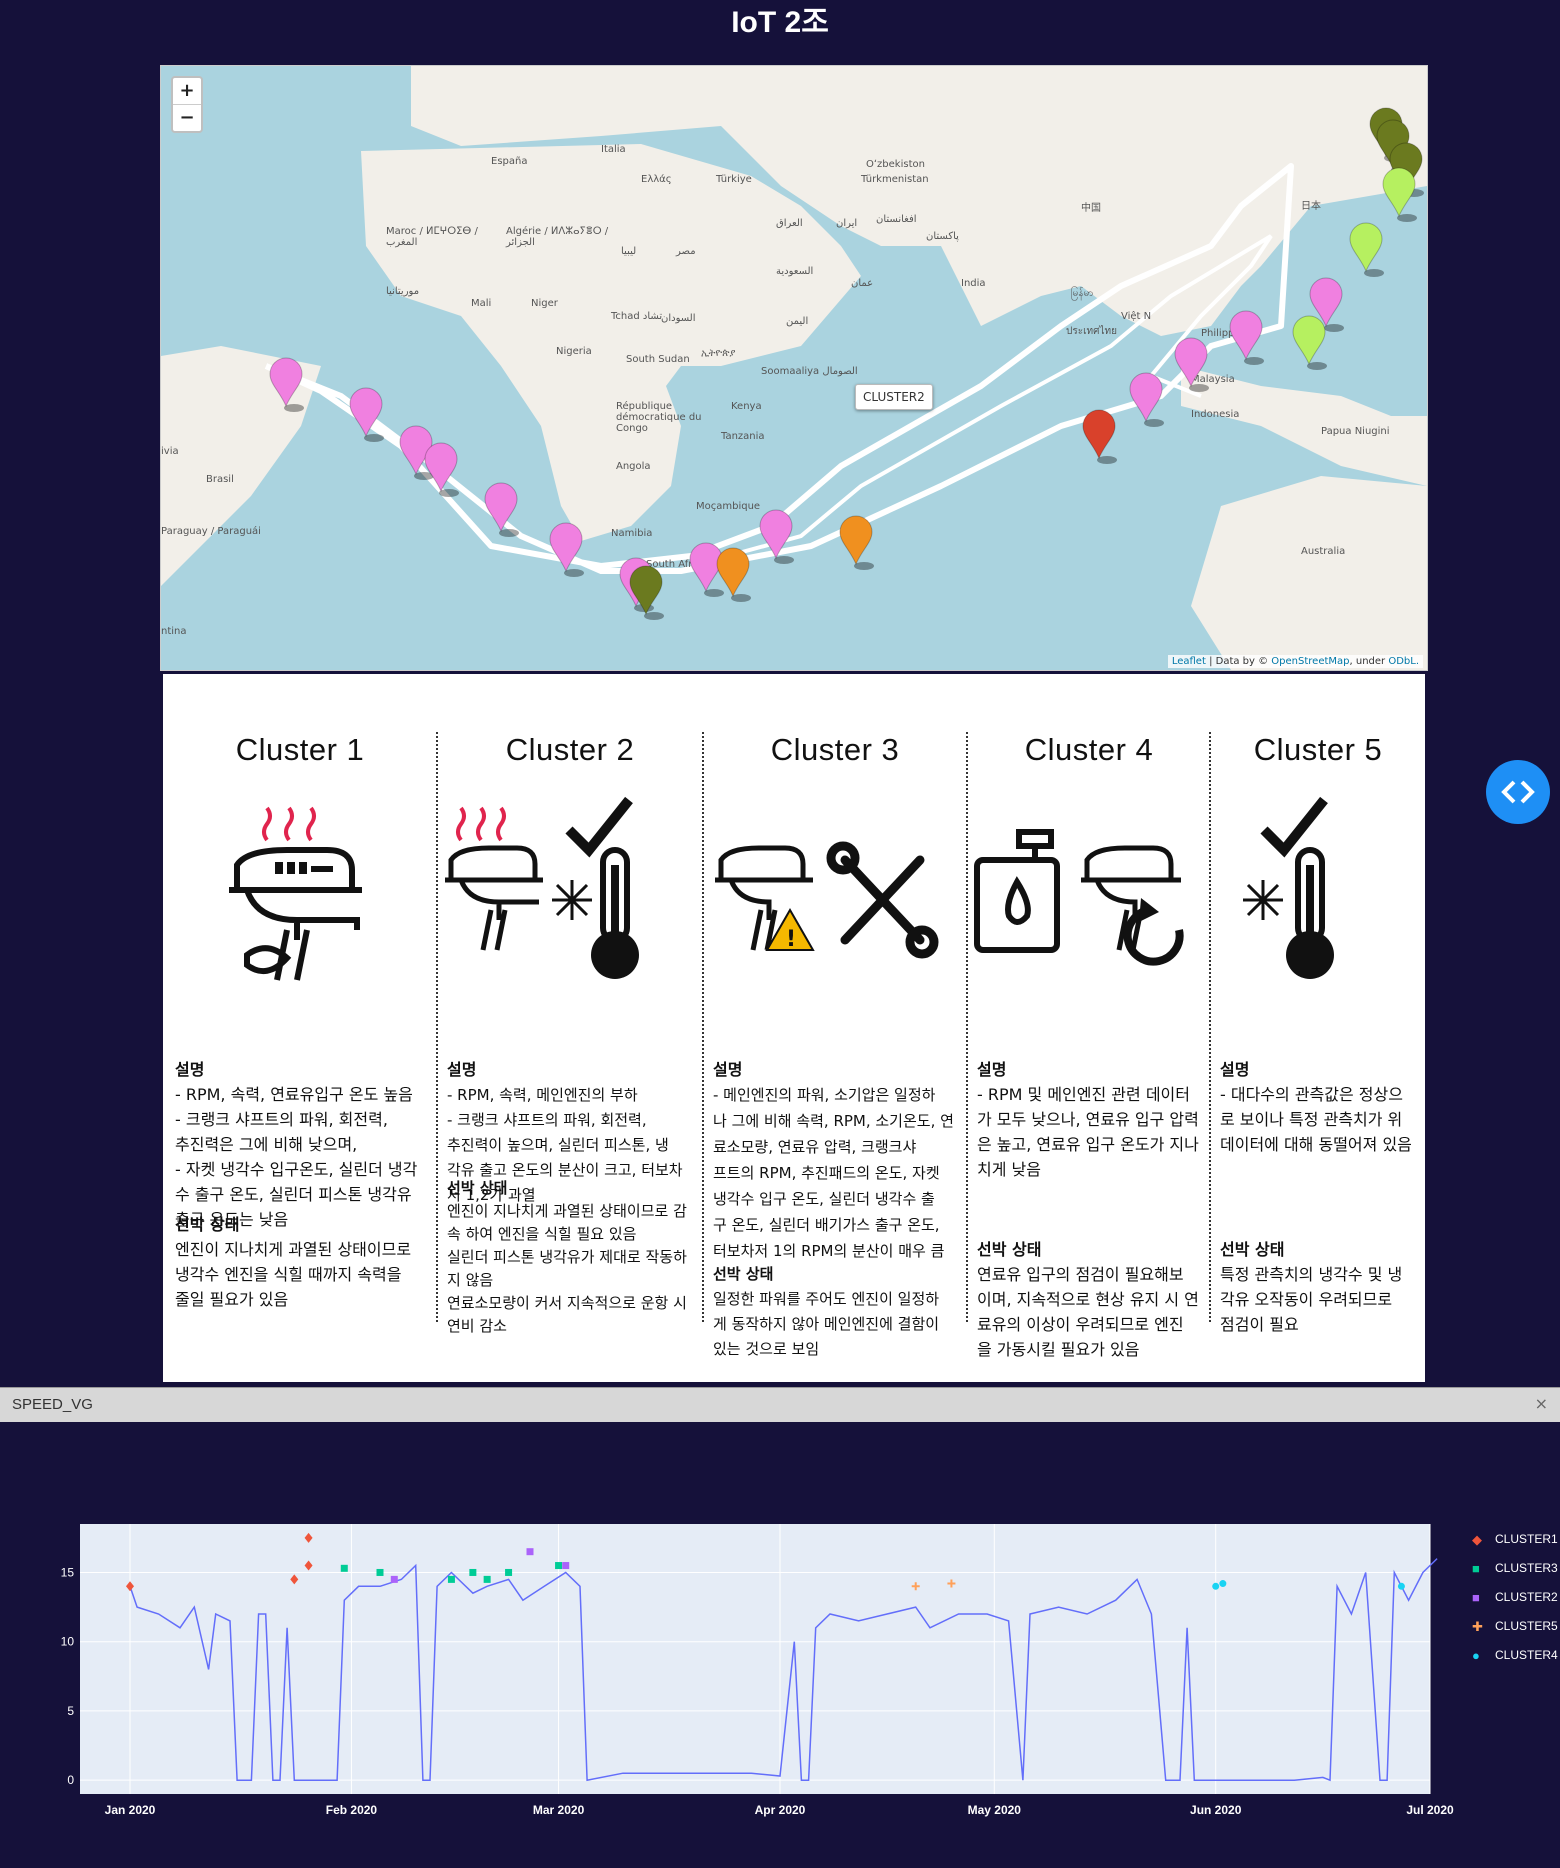  What do you see at coordinates (1188, 661) in the screenshot?
I see `leaflet-link: Leaflet` at bounding box center [1188, 661].